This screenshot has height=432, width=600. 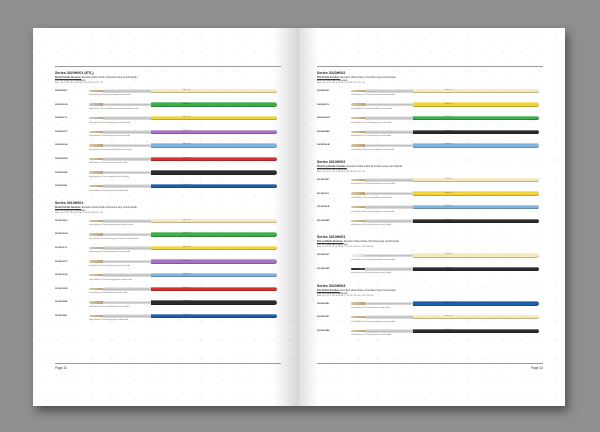 I want to click on product-code: 3013H001LB, so click(x=61, y=275).